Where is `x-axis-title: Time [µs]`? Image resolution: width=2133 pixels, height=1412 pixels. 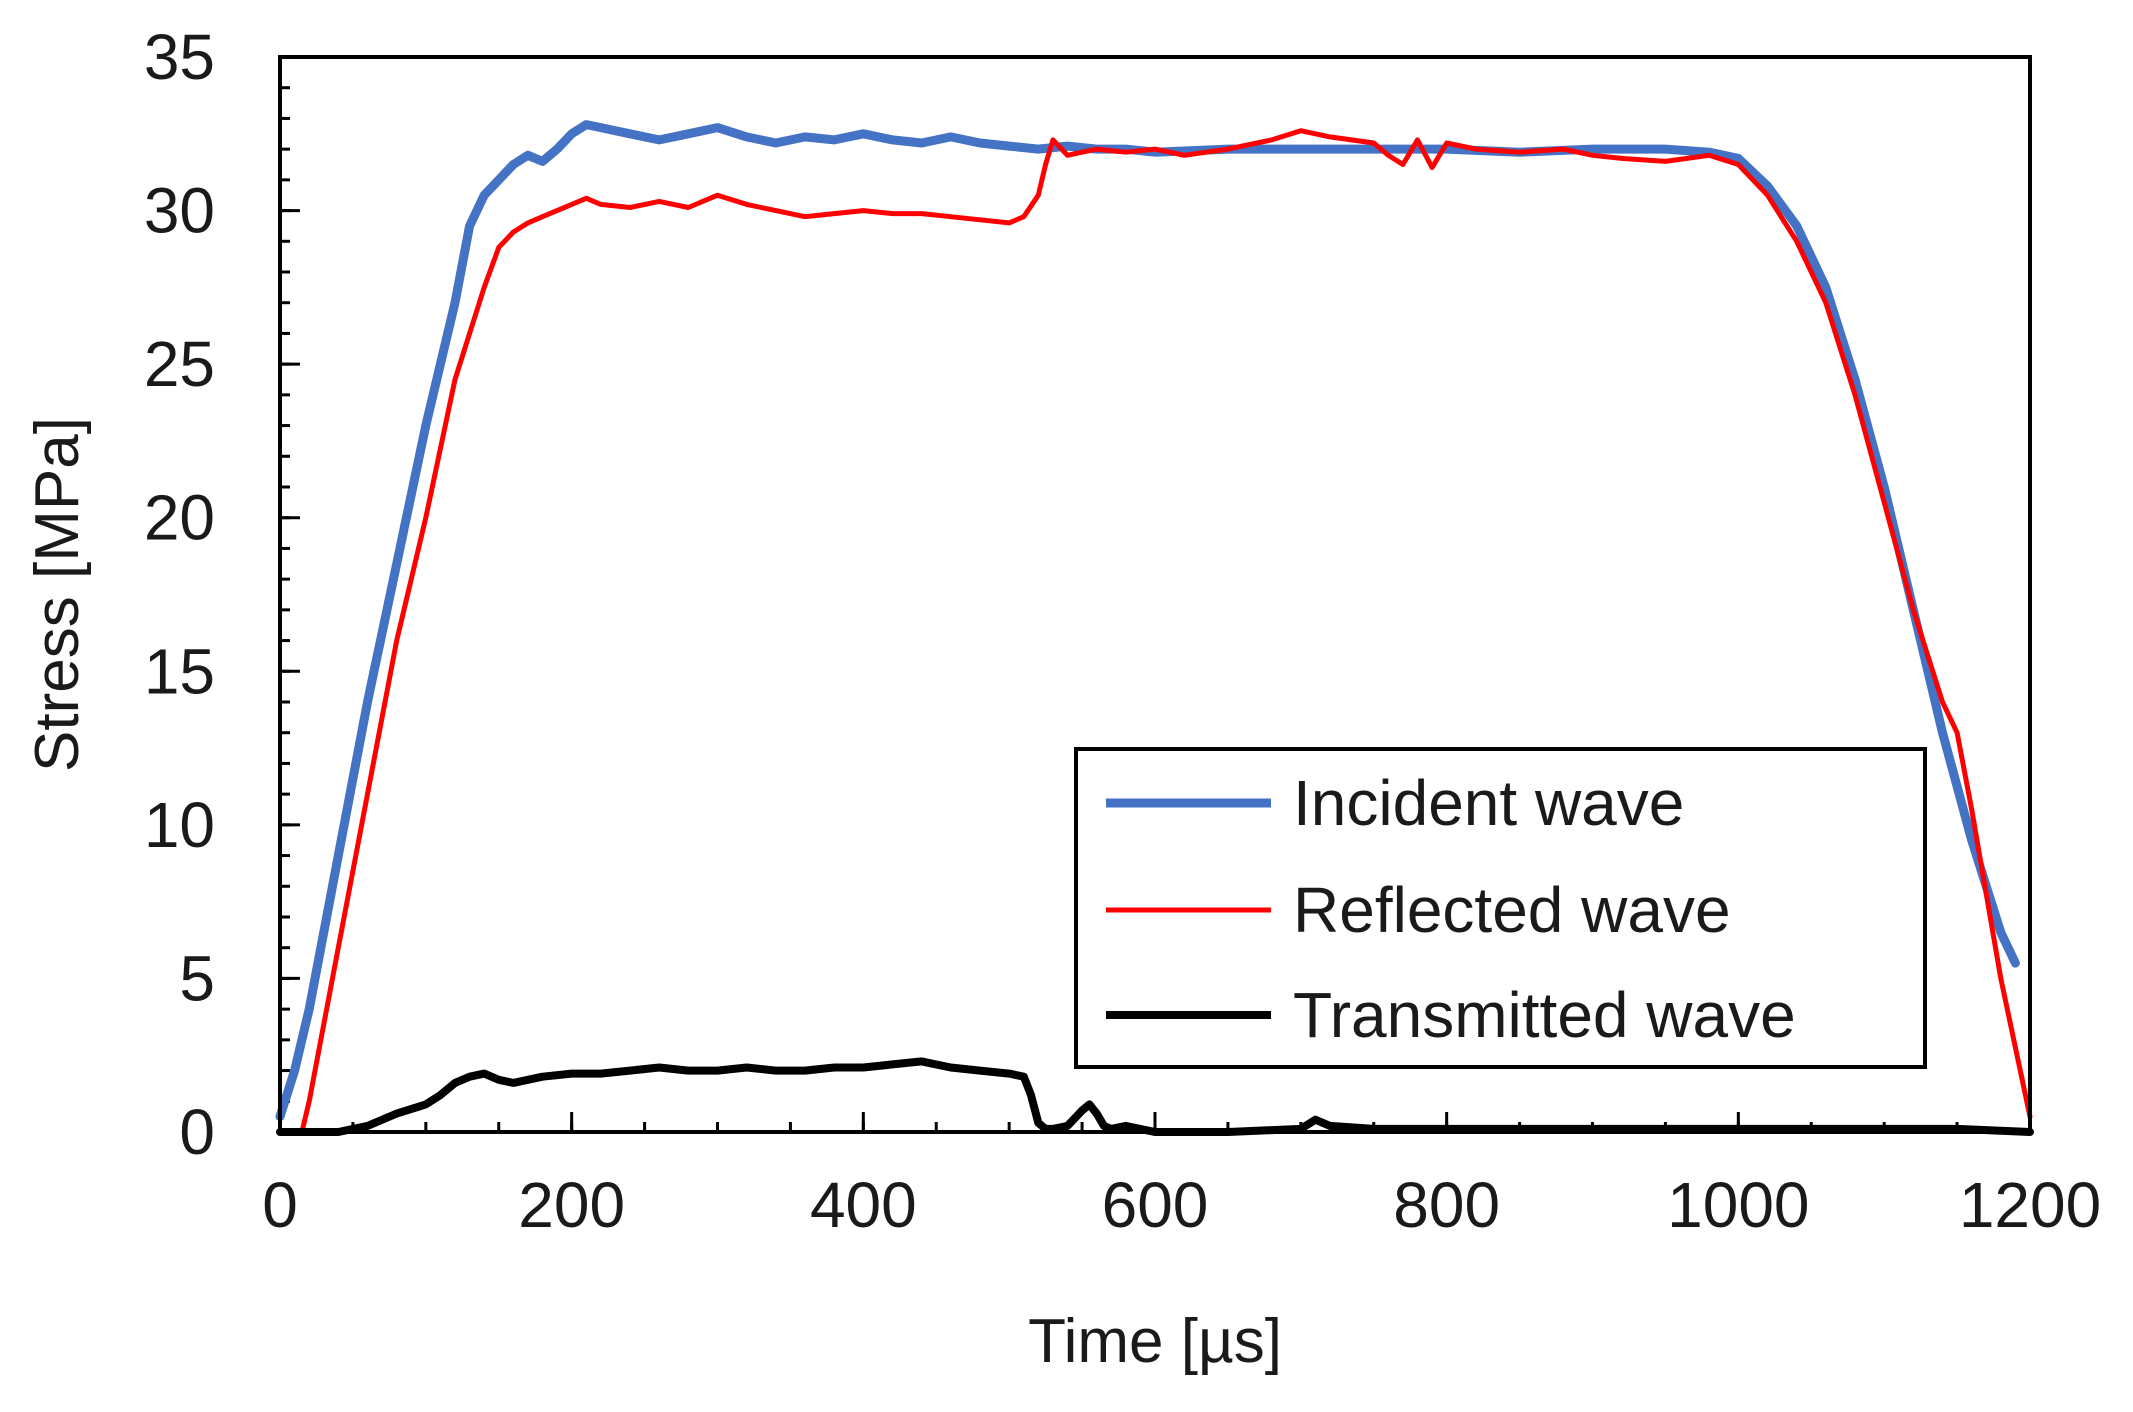 x-axis-title: Time [µs] is located at coordinates (1155, 1341).